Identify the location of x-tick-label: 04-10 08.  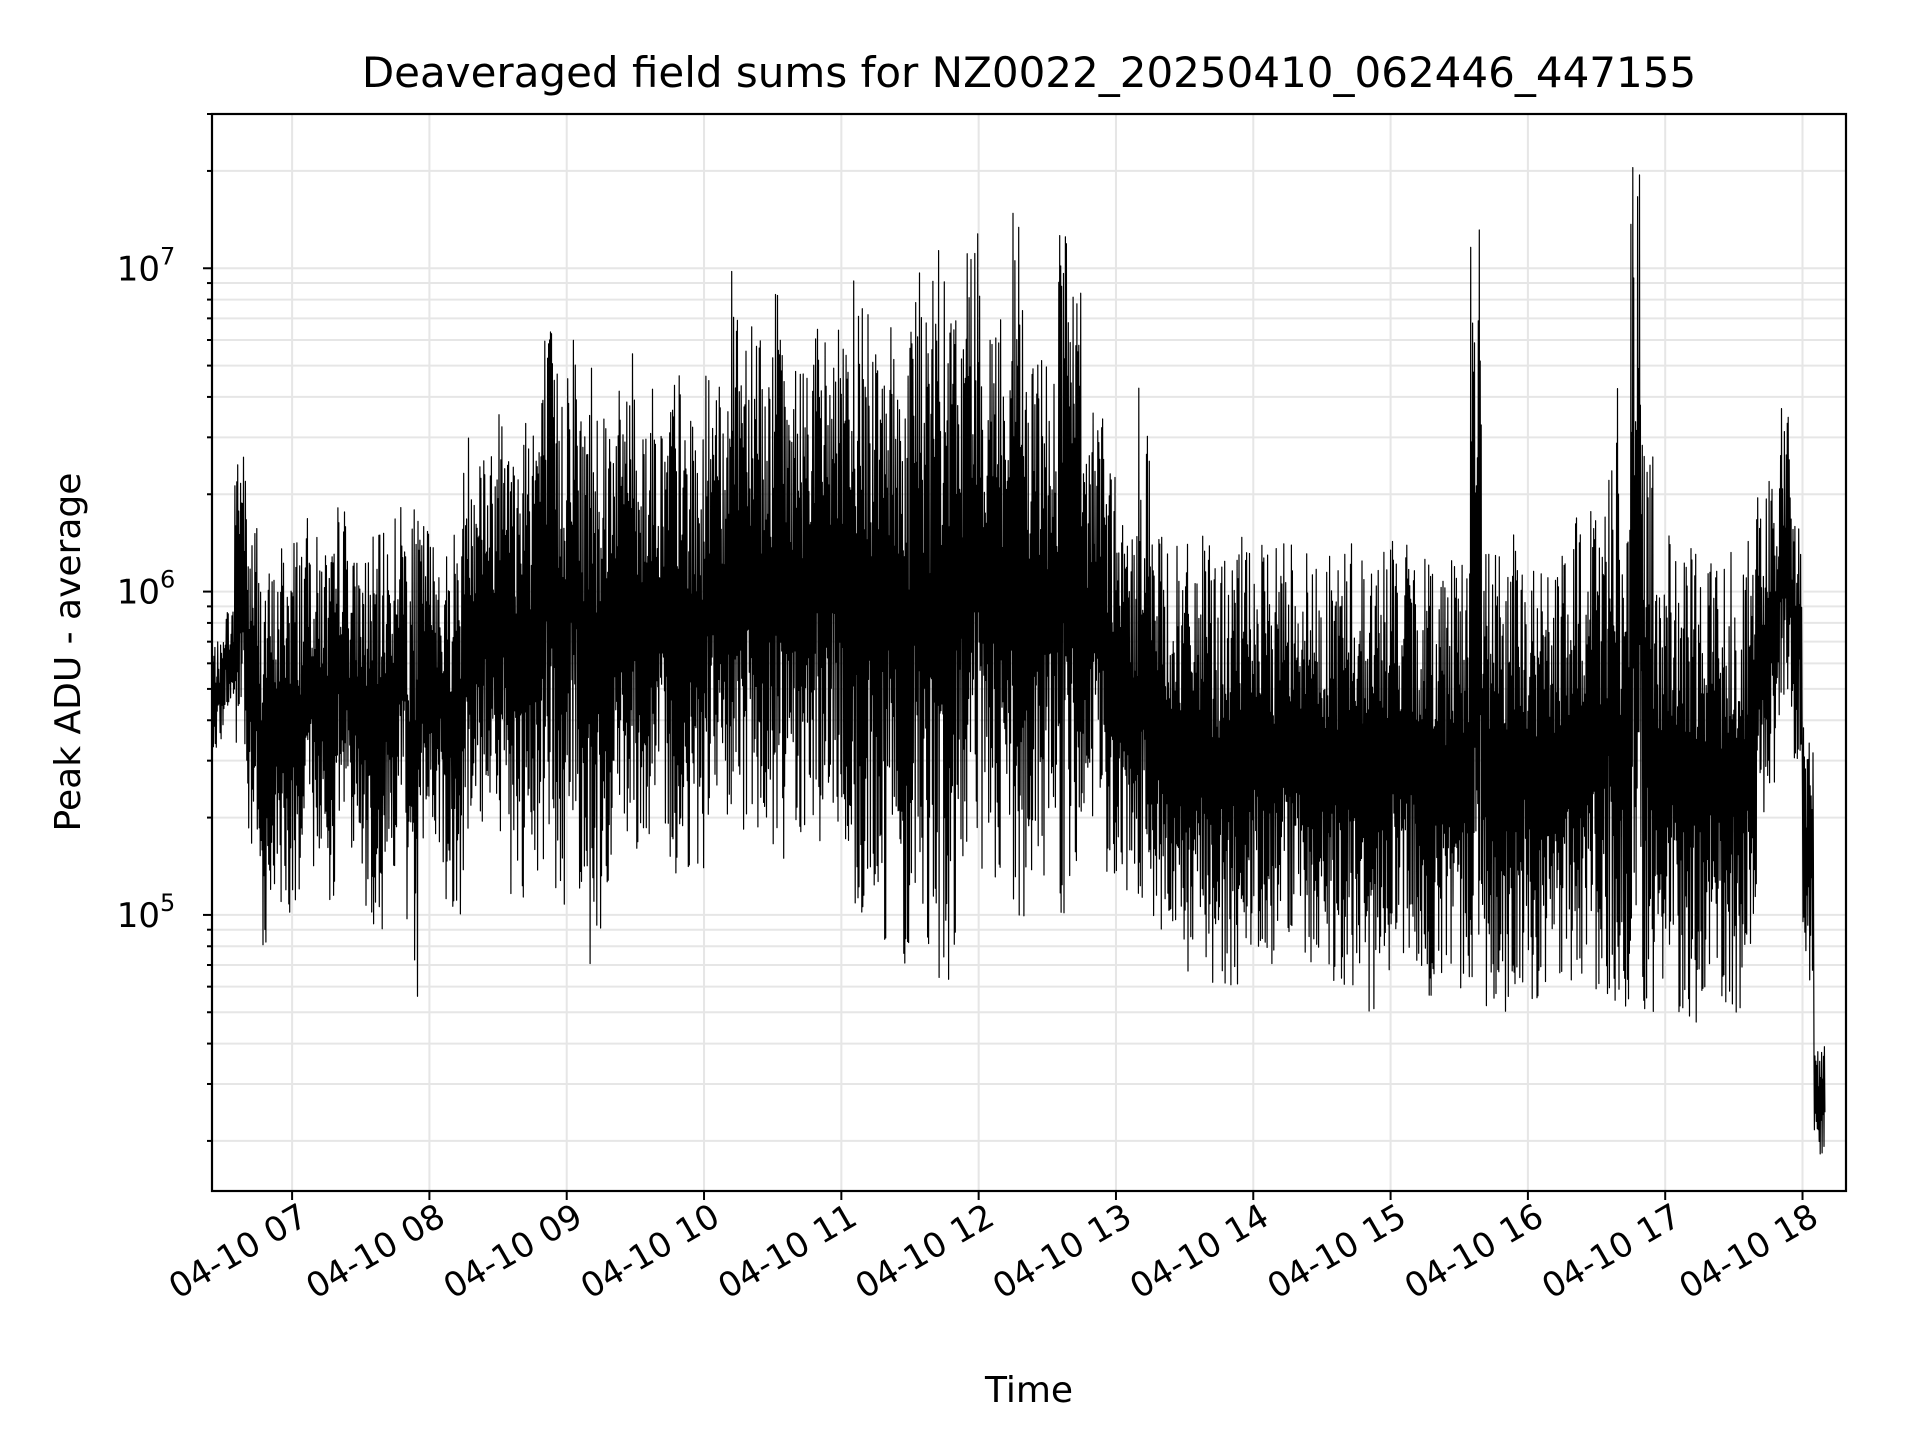
(376, 1251).